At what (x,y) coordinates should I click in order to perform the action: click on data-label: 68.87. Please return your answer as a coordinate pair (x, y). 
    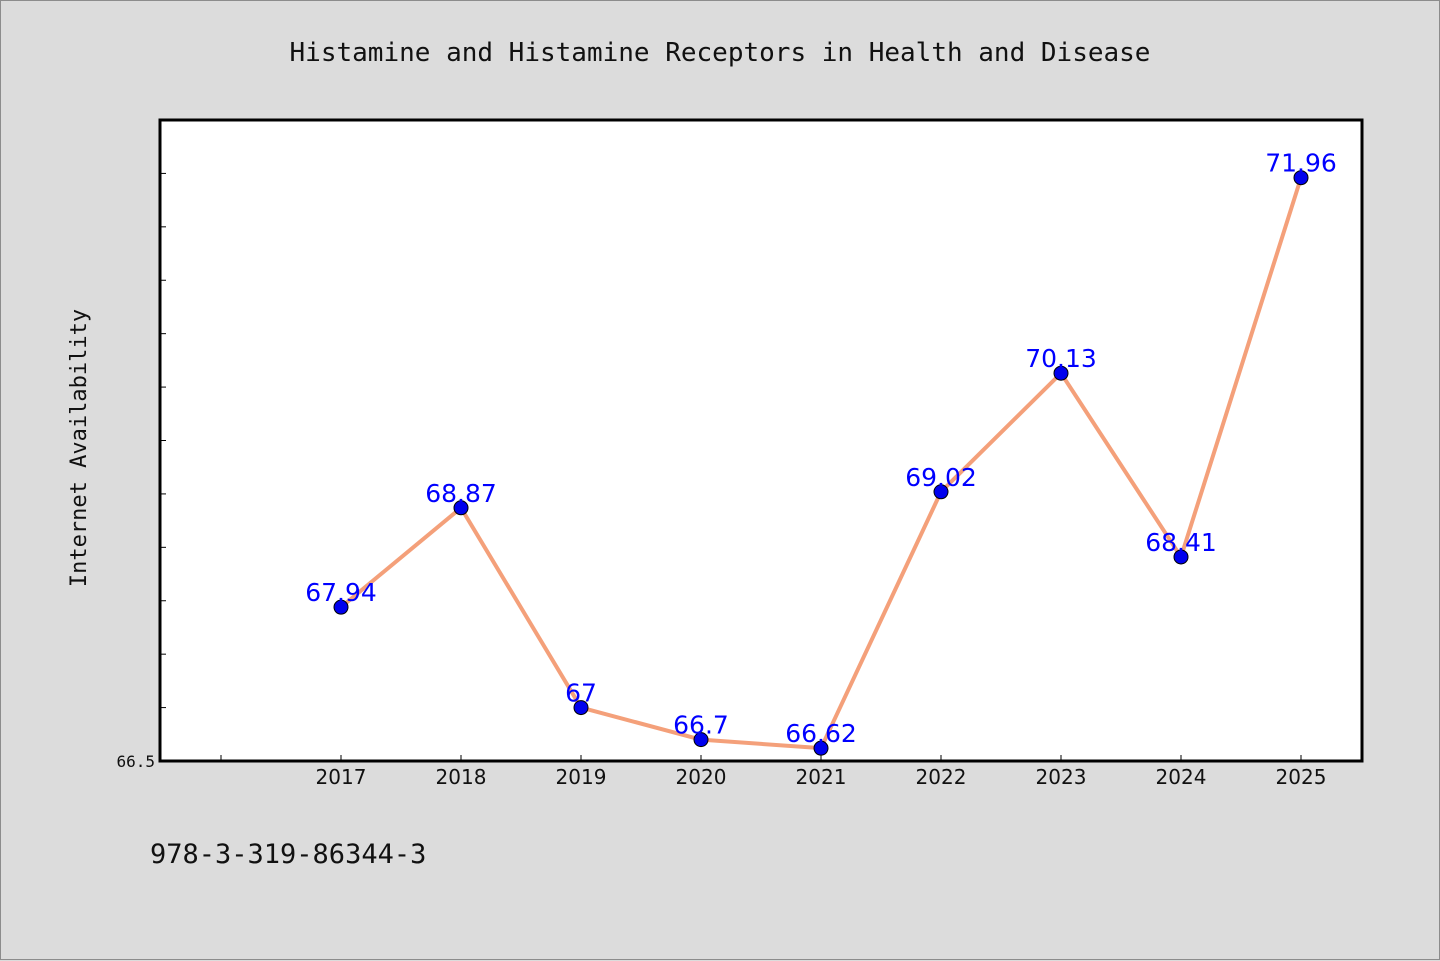
    Looking at the image, I should click on (461, 493).